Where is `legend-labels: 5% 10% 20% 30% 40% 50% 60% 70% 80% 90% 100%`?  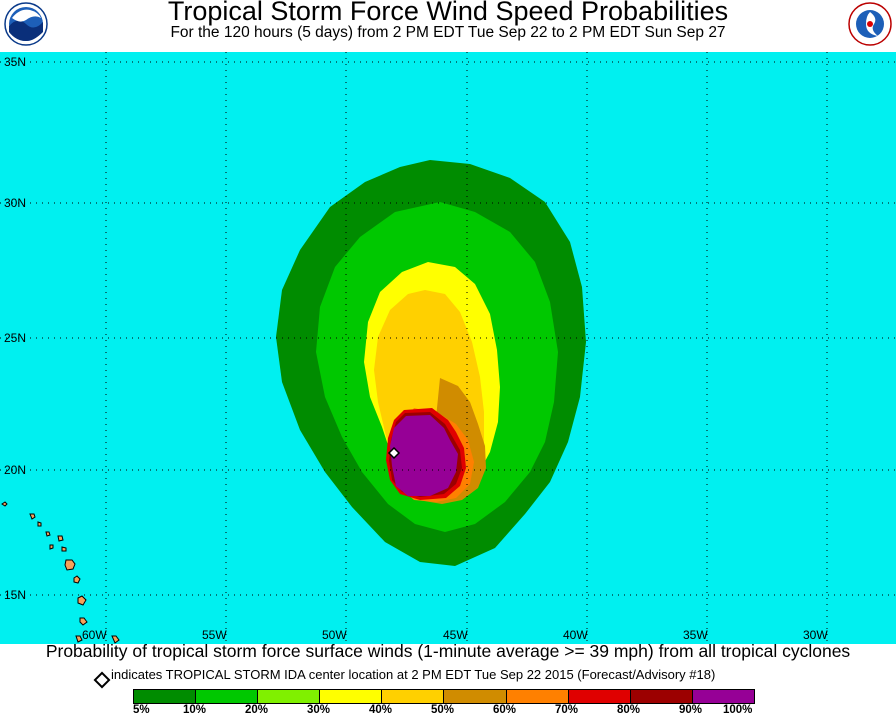 legend-labels: 5% 10% 20% 30% 40% 50% 60% 70% 80% 90% 100% is located at coordinates (448, 711).